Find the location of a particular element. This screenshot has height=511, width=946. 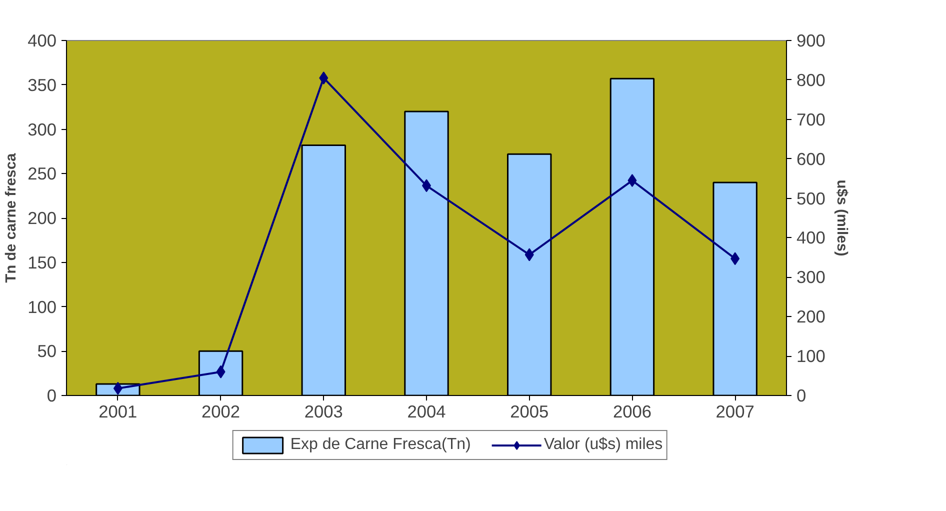

legend-label: Exp de Carne Fresca(Tn) is located at coordinates (380, 445).